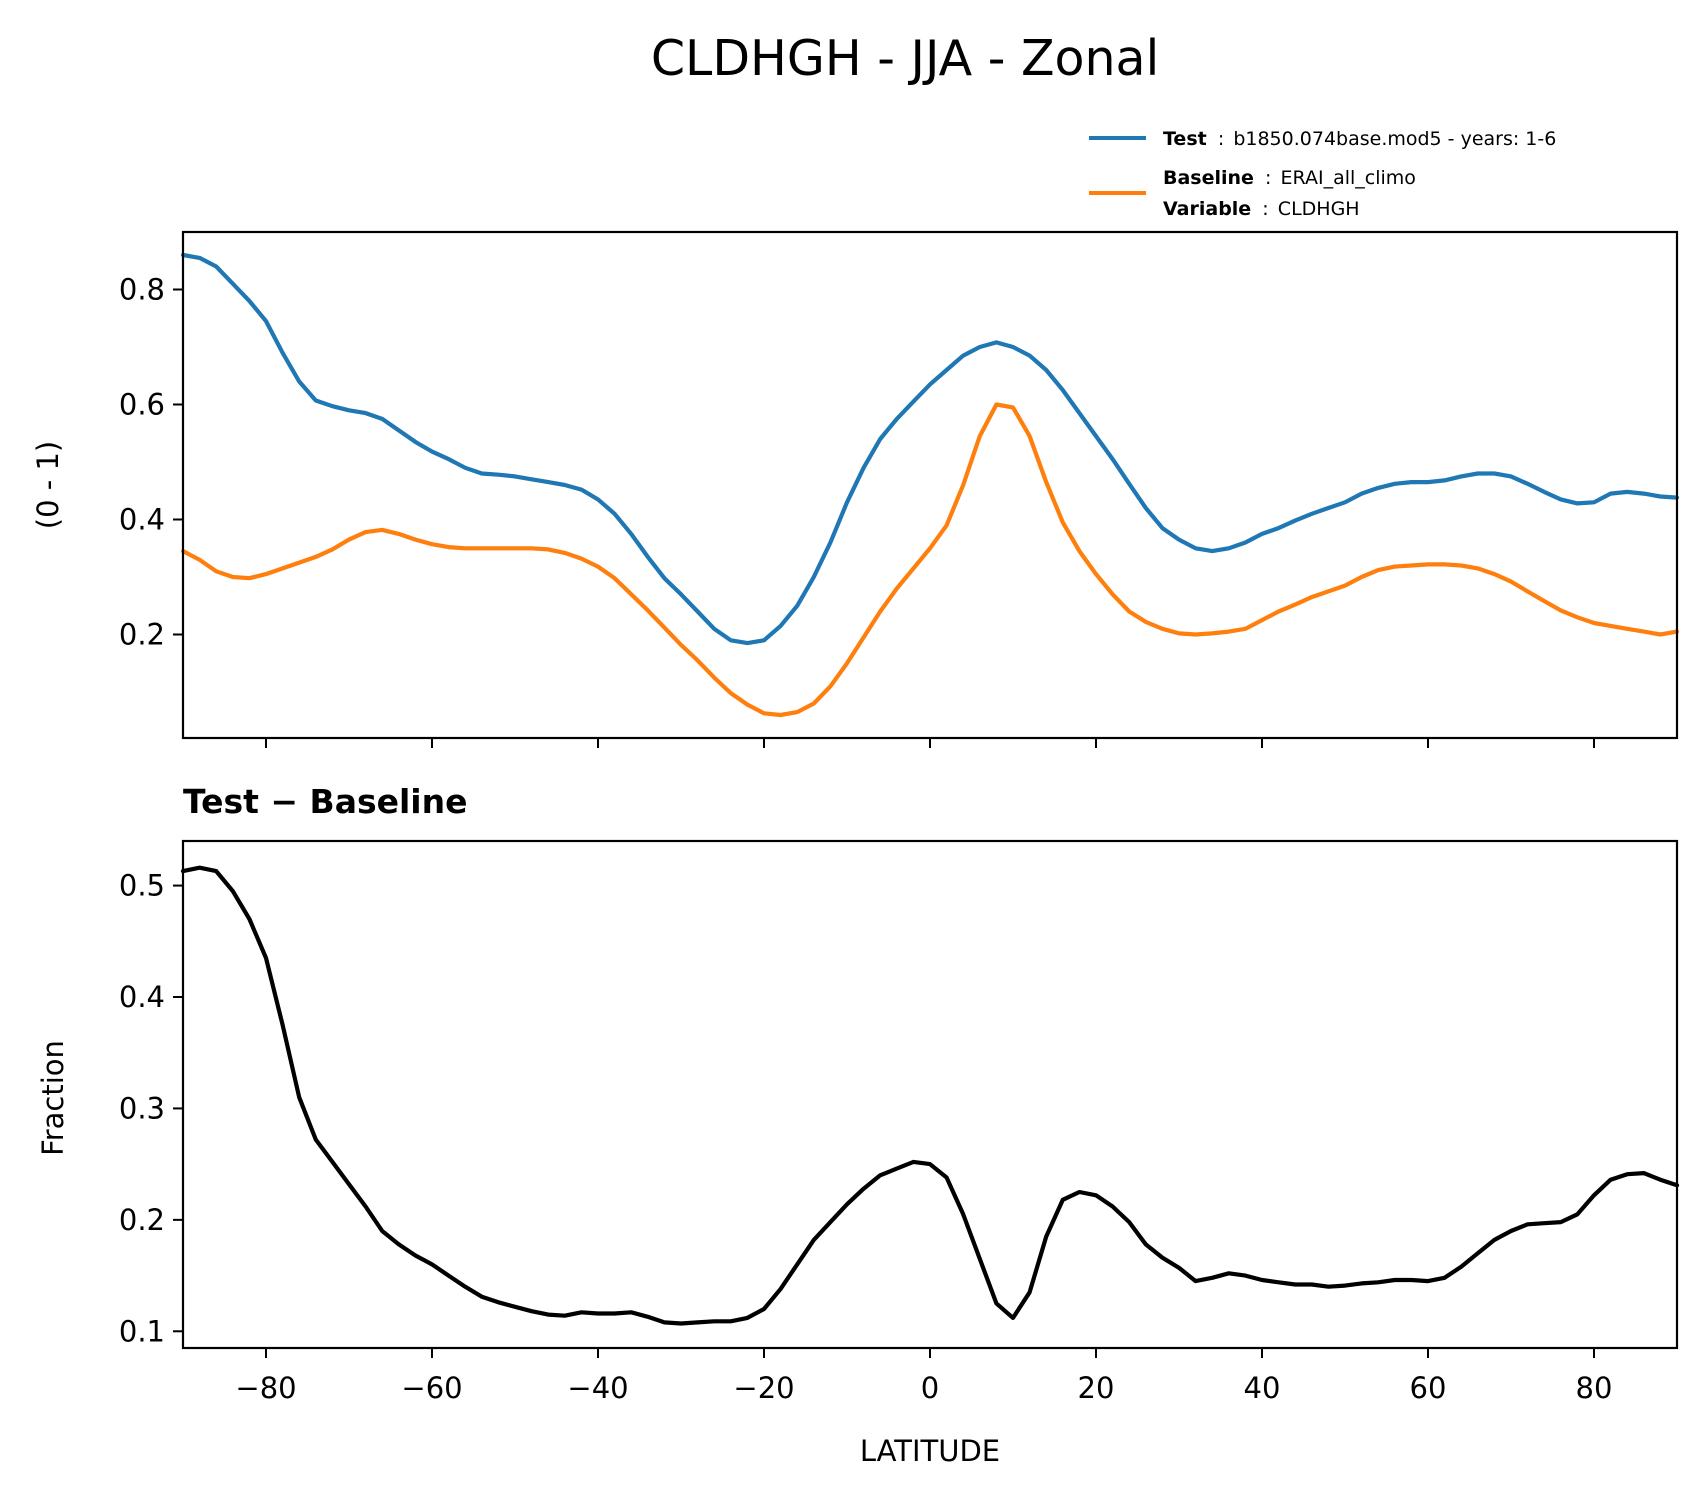 Image resolution: width=1700 pixels, height=1496 pixels. I want to click on bottom-x-axis: −80 −60 −40 −20 0 20 40 60 80, so click(923, 1376).